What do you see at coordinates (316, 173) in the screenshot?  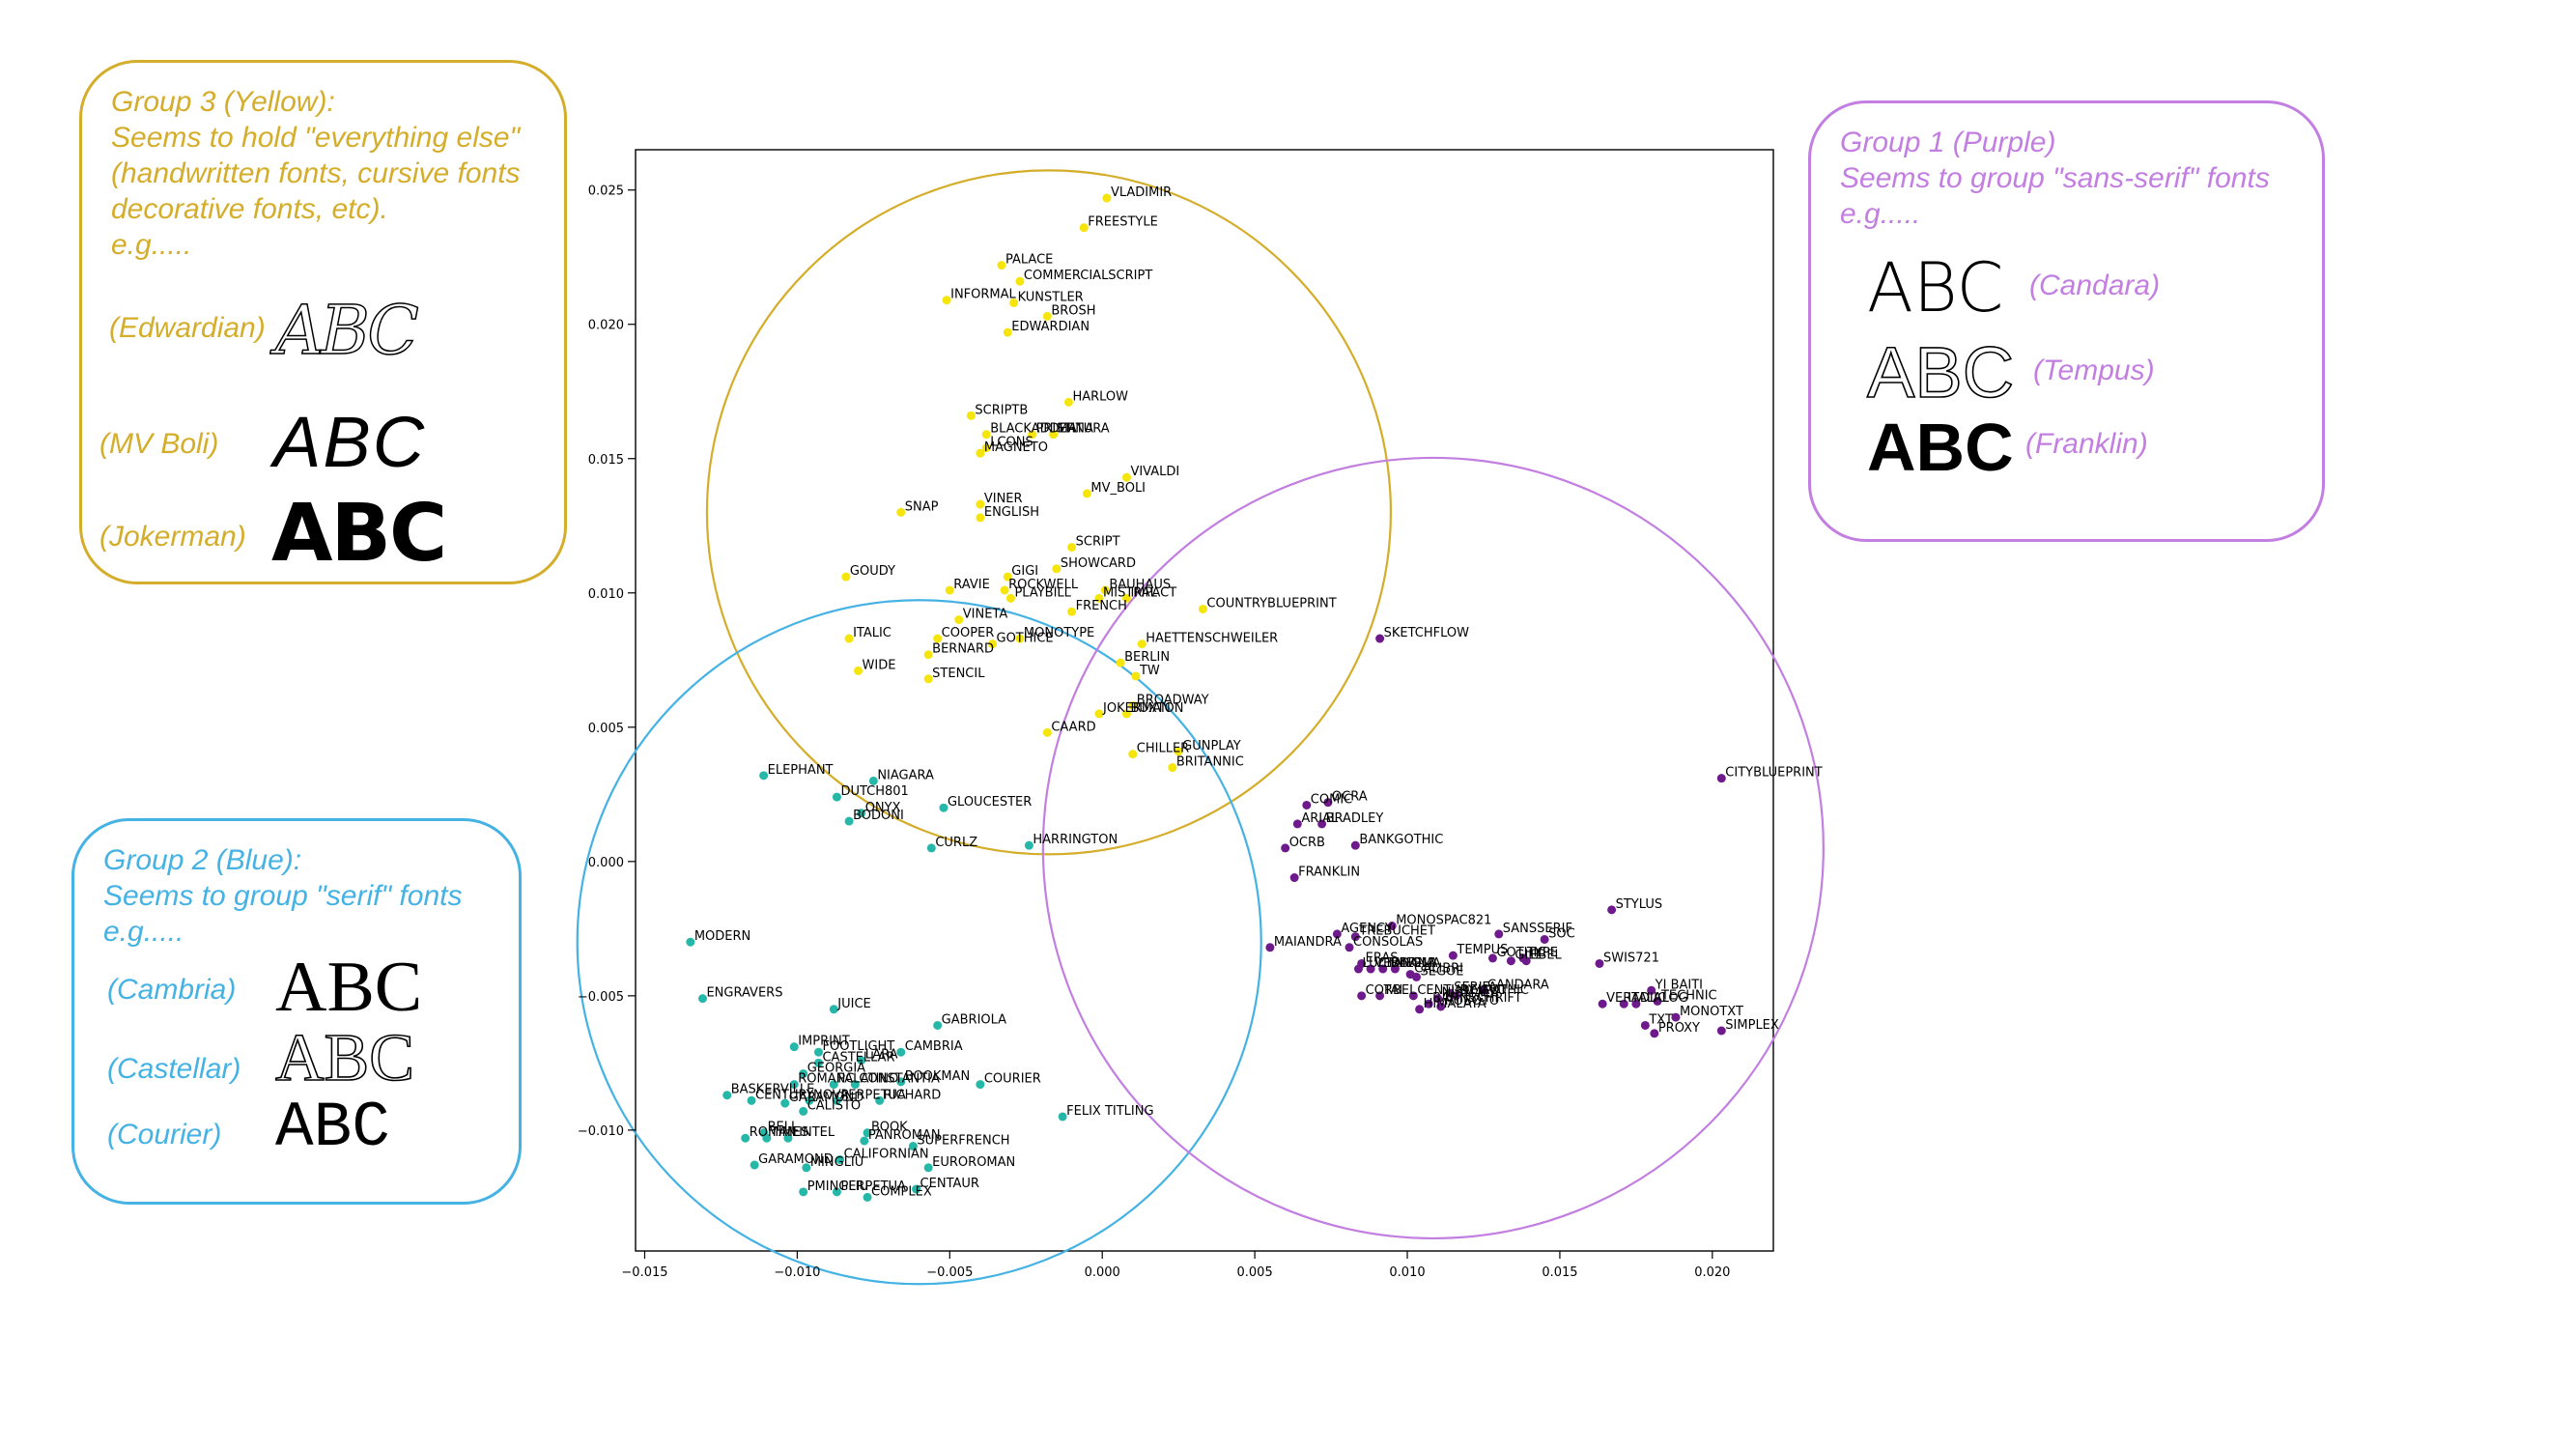 I see `group3-line-2: (handwritten fonts, cursive fonts` at bounding box center [316, 173].